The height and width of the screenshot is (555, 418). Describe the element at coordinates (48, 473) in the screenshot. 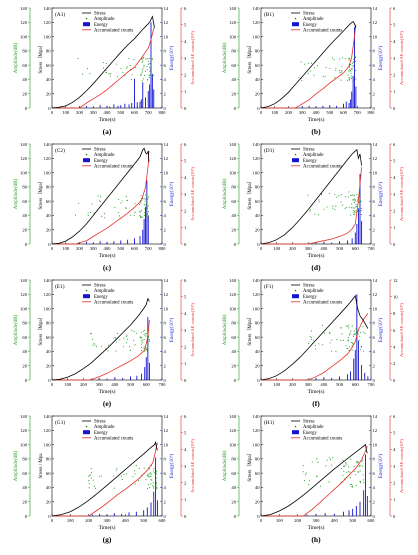

I see `stress-tick-label: 60` at that location.